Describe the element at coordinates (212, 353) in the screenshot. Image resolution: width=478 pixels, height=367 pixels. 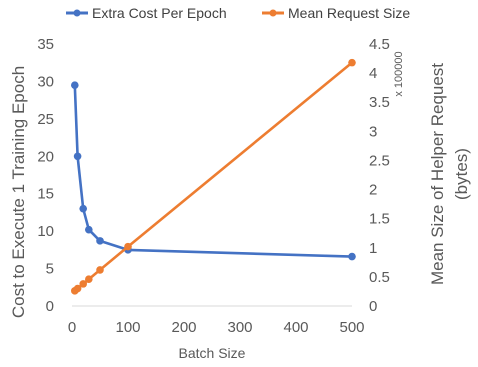
I see `x-axis-title: Batch Size` at that location.